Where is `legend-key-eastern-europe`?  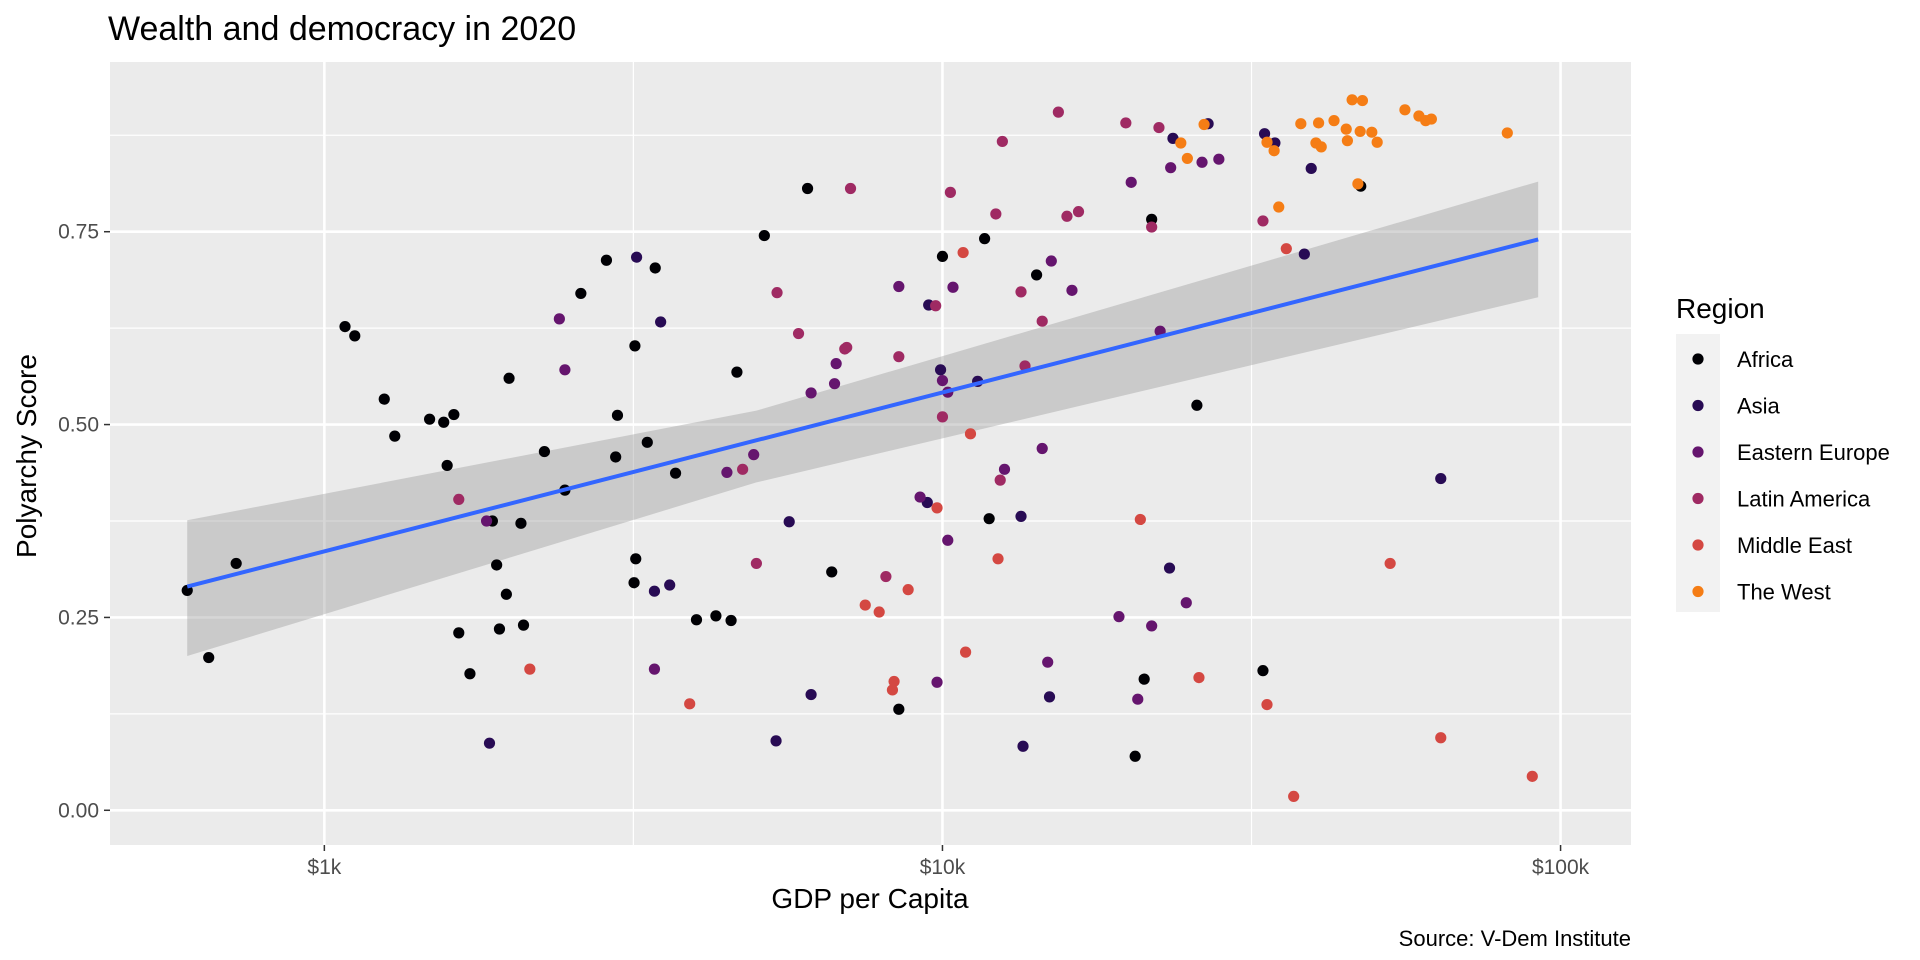 legend-key-eastern-europe is located at coordinates (1698, 452).